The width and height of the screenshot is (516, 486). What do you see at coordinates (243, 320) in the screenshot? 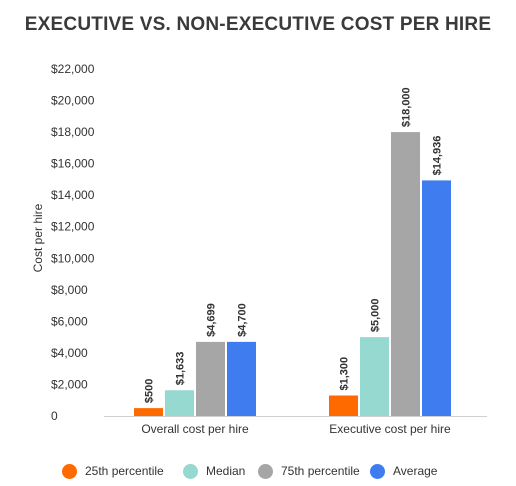
I see `data-label: $4,700` at bounding box center [243, 320].